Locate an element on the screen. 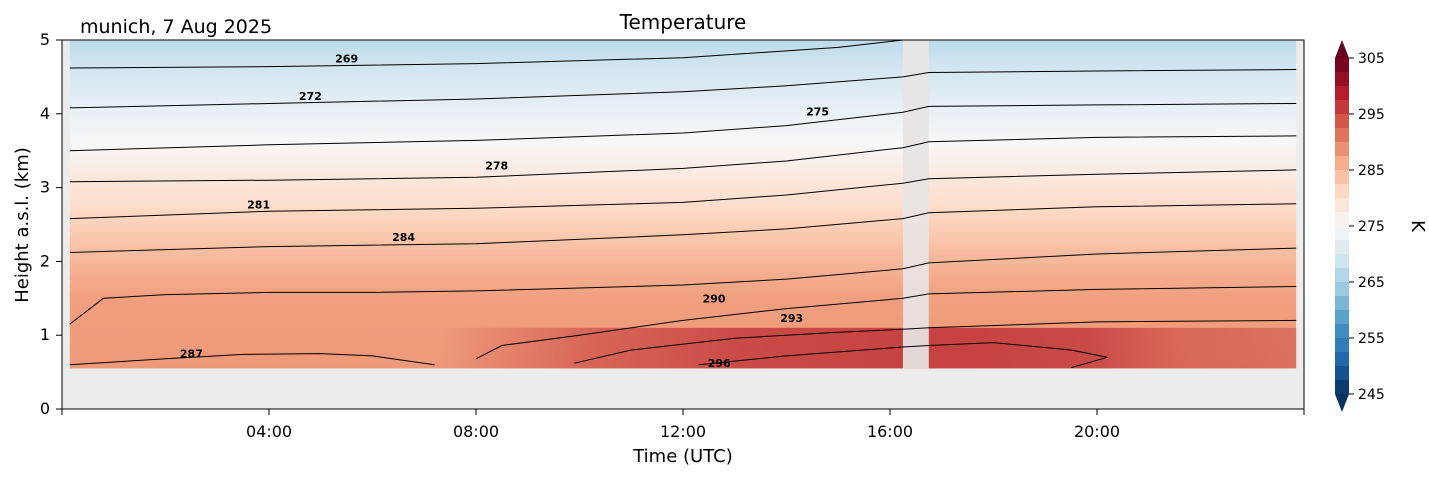 The height and width of the screenshot is (478, 1429). isotherm-label: 290 is located at coordinates (714, 298).